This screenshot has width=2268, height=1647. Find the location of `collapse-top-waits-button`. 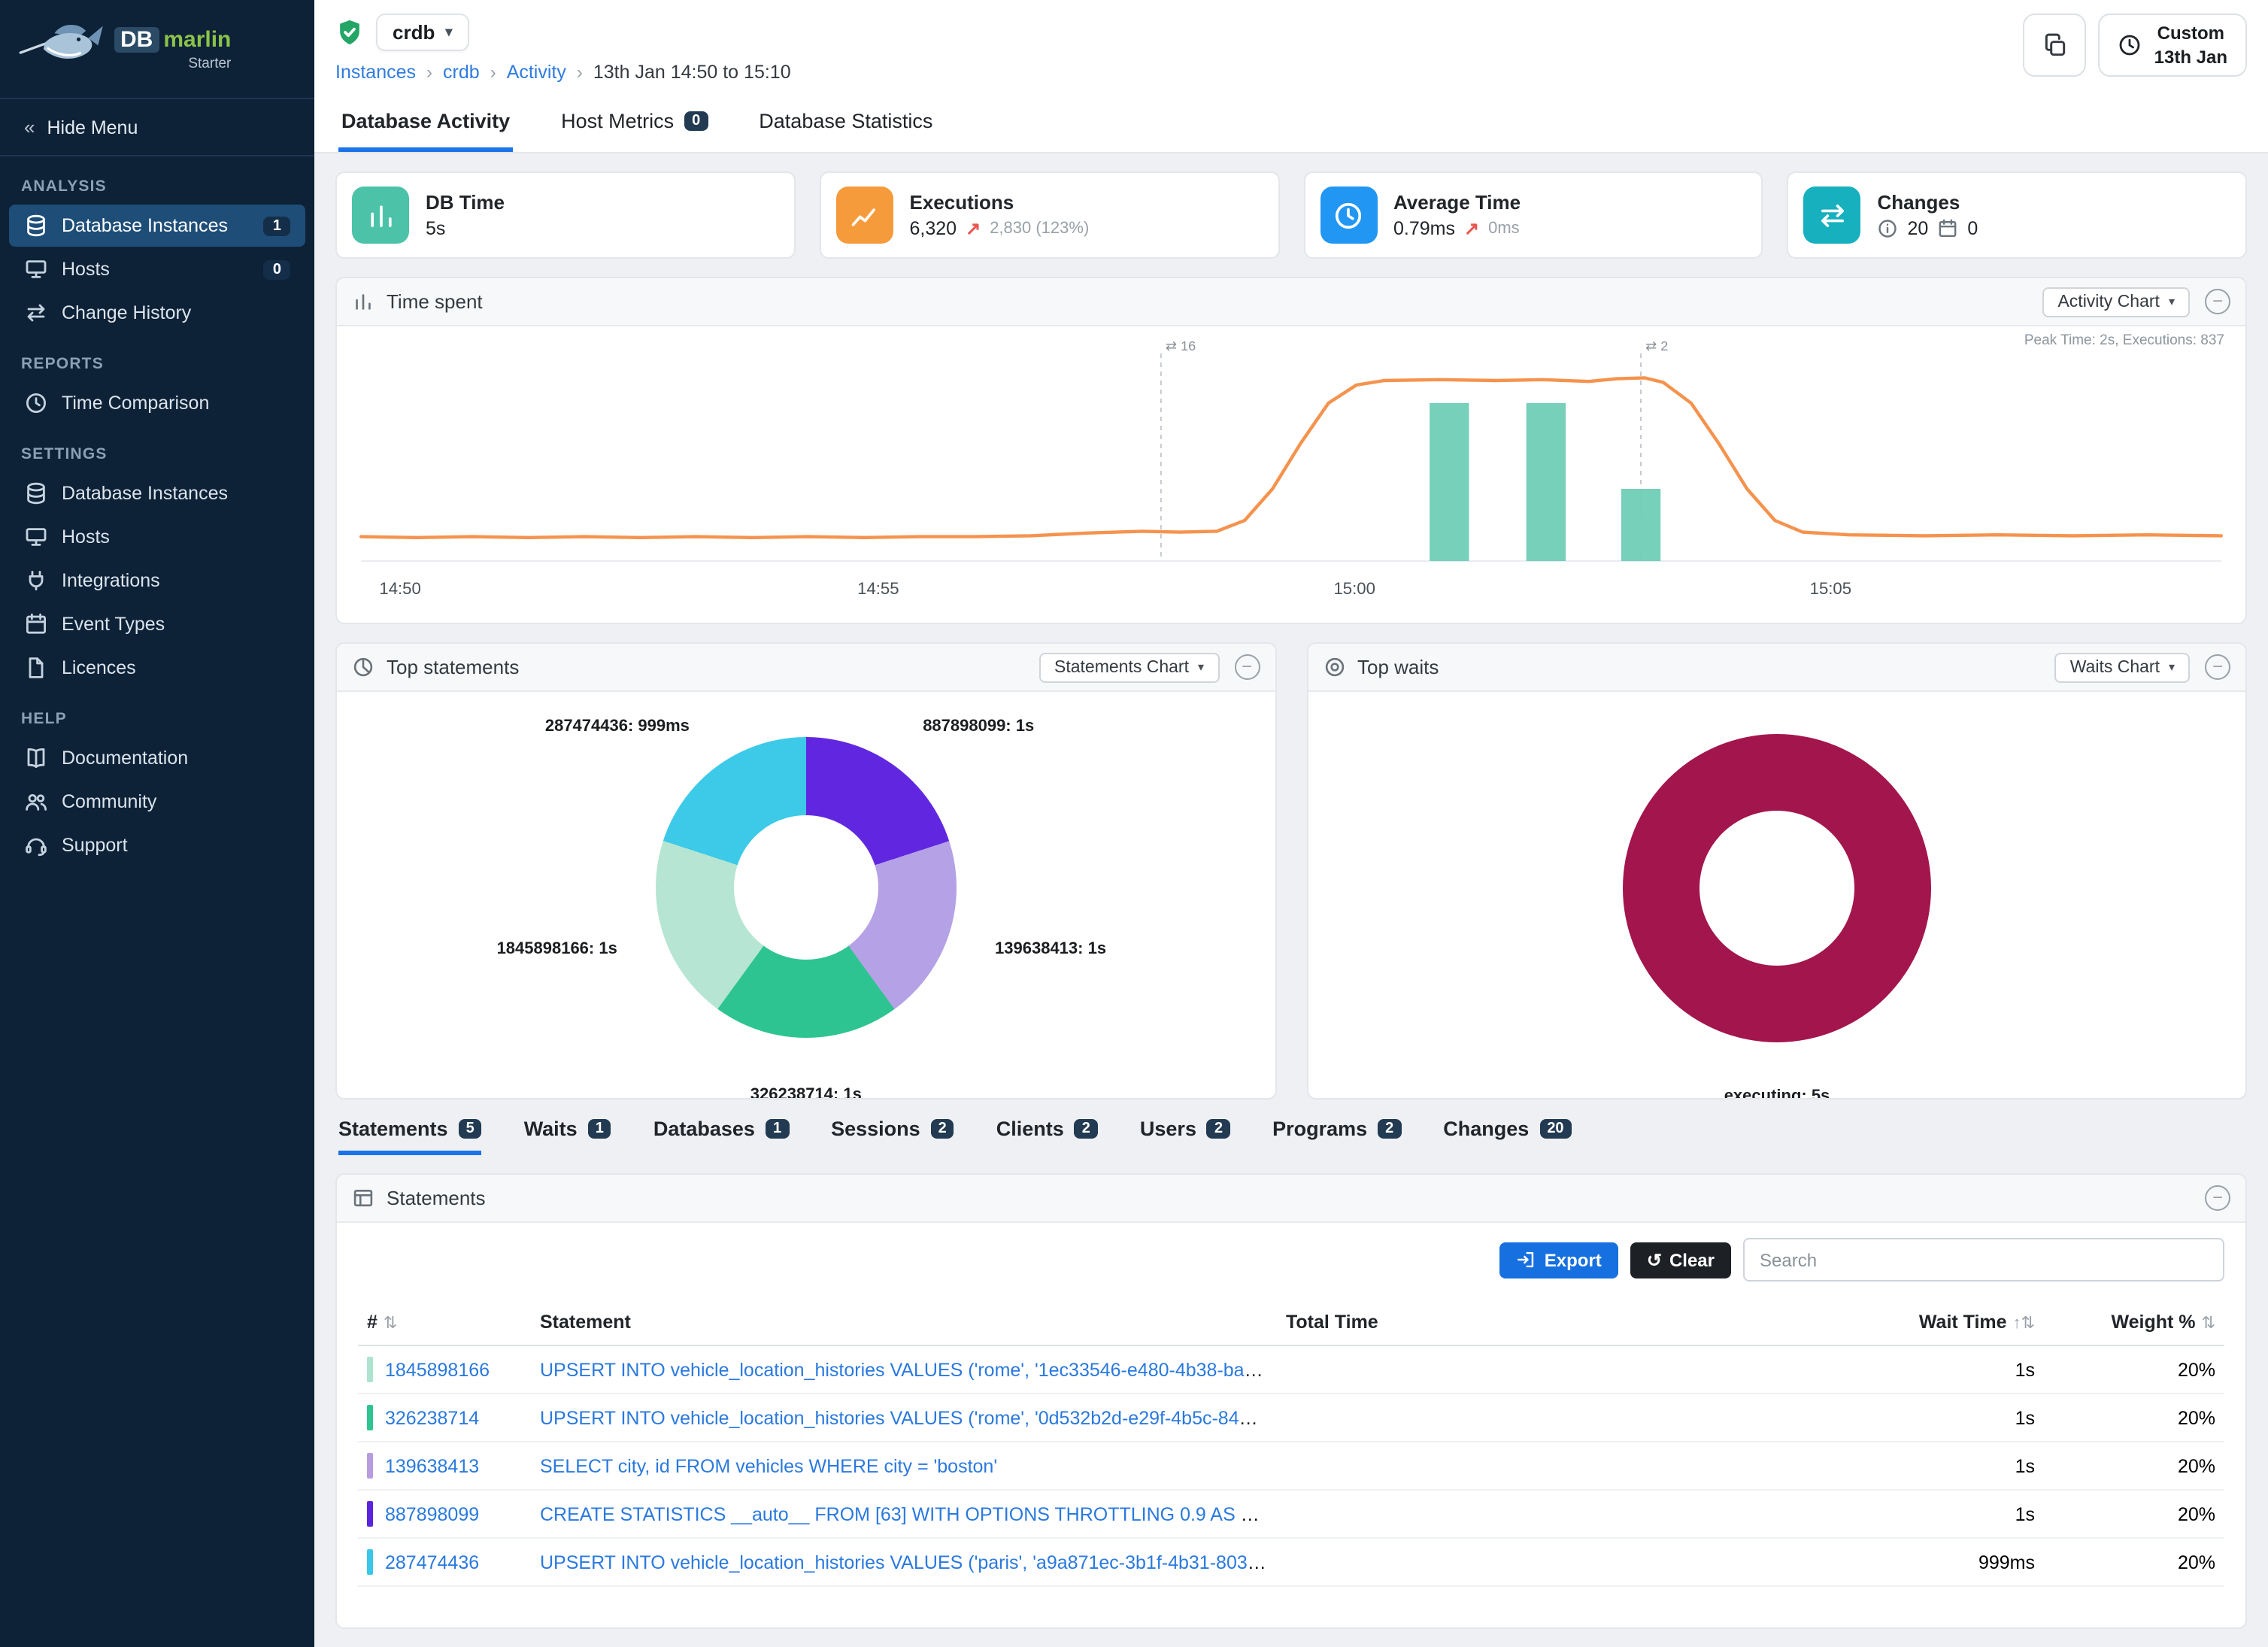

collapse-top-waits-button is located at coordinates (2217, 667).